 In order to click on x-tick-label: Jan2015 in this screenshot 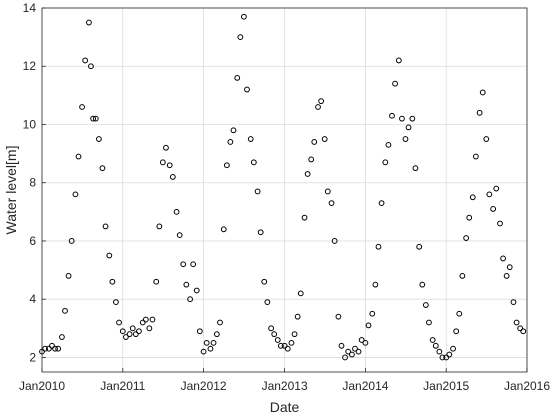, I will do `click(446, 386)`.